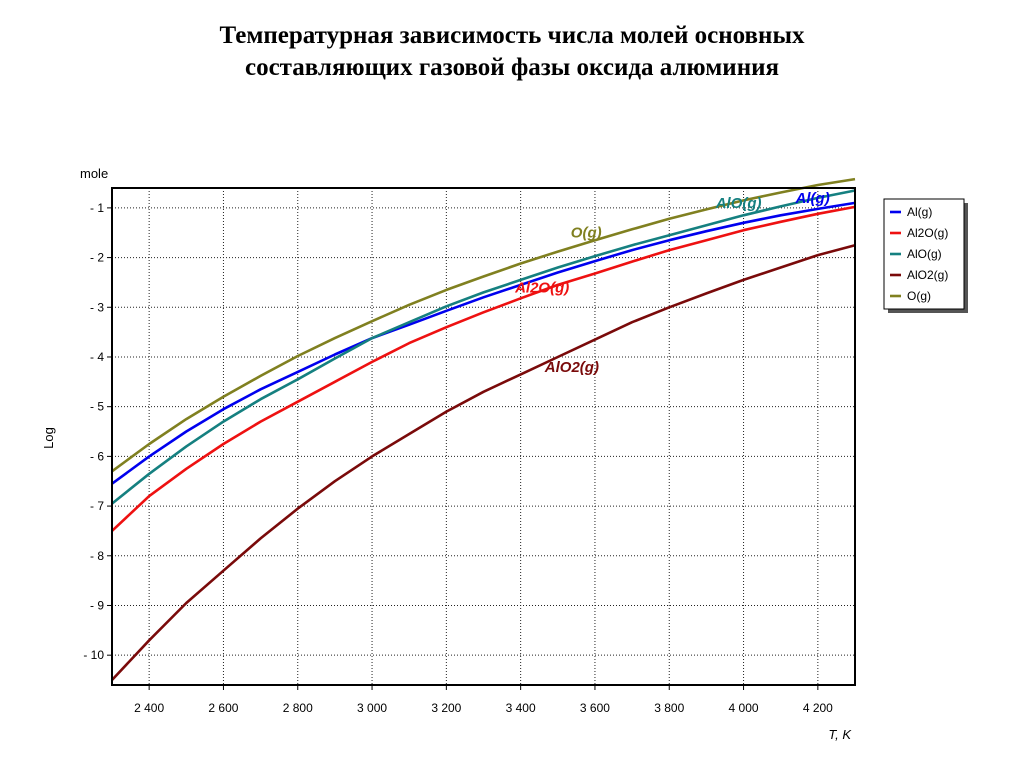 This screenshot has width=1024, height=768. What do you see at coordinates (298, 708) in the screenshot?
I see `x-tick-label: 2 800` at bounding box center [298, 708].